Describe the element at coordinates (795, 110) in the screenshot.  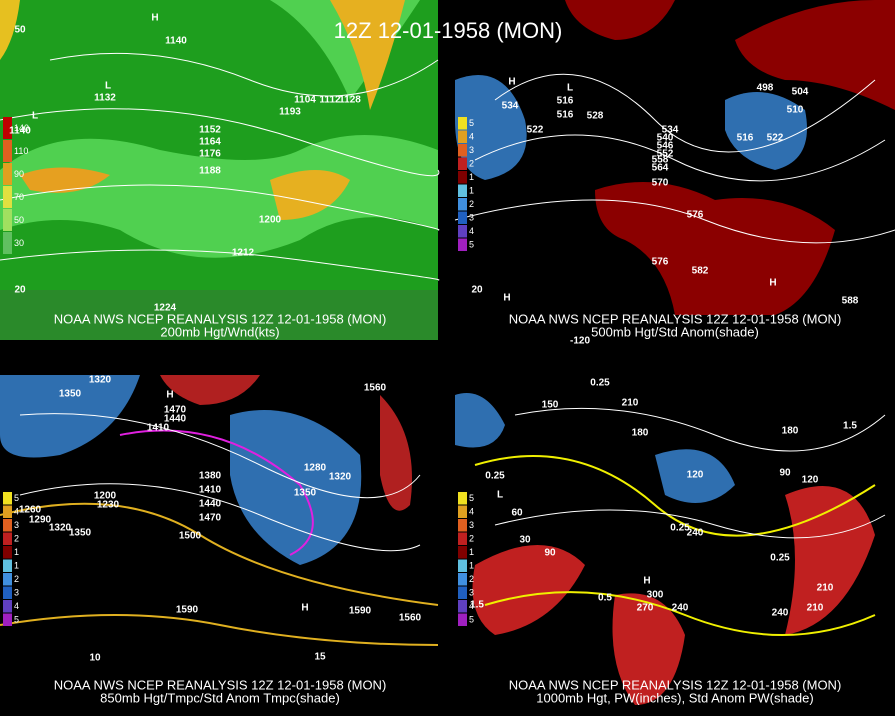
I see `contour-label: 510` at that location.